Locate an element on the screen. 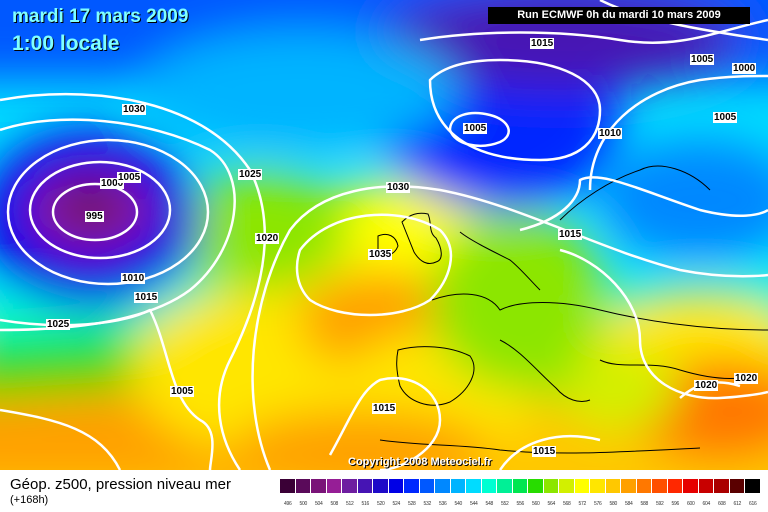 This screenshot has width=768, height=512. forecast-time: 1:00 locale is located at coordinates (66, 43).